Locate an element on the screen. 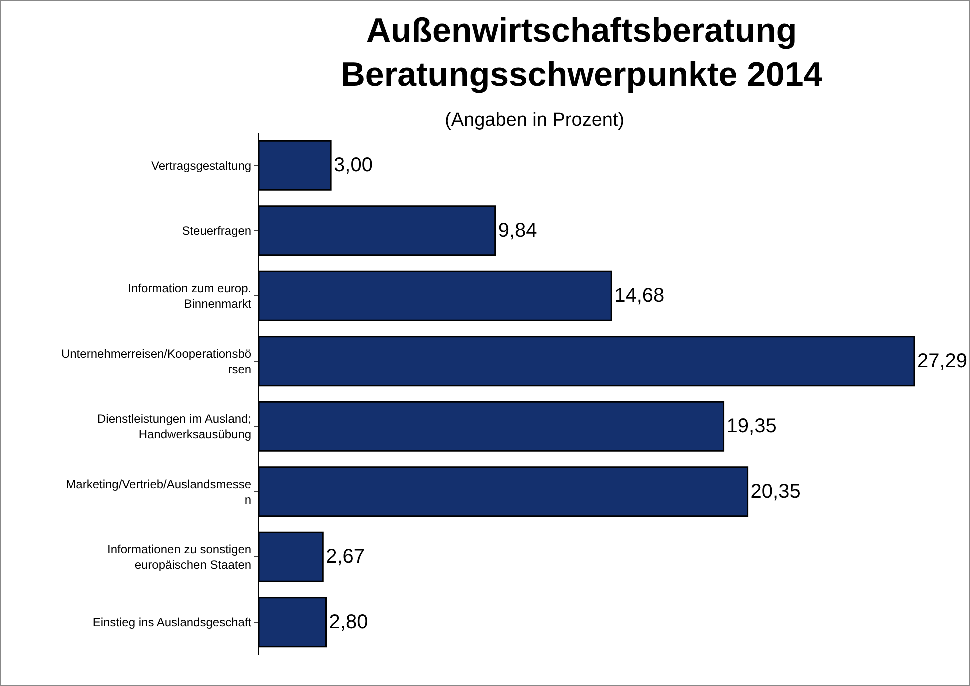 The width and height of the screenshot is (970, 686). y-tick-label: Dienstleistungen im Ausland; Handwerksausübung is located at coordinates (175, 427).